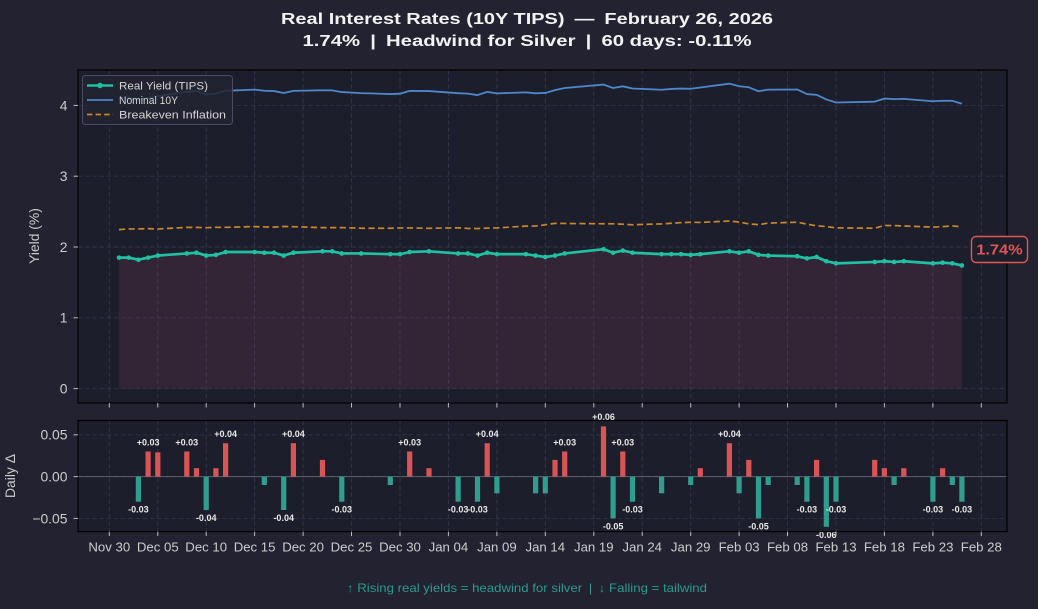  I want to click on svg-text: Feb 23, so click(932, 547).